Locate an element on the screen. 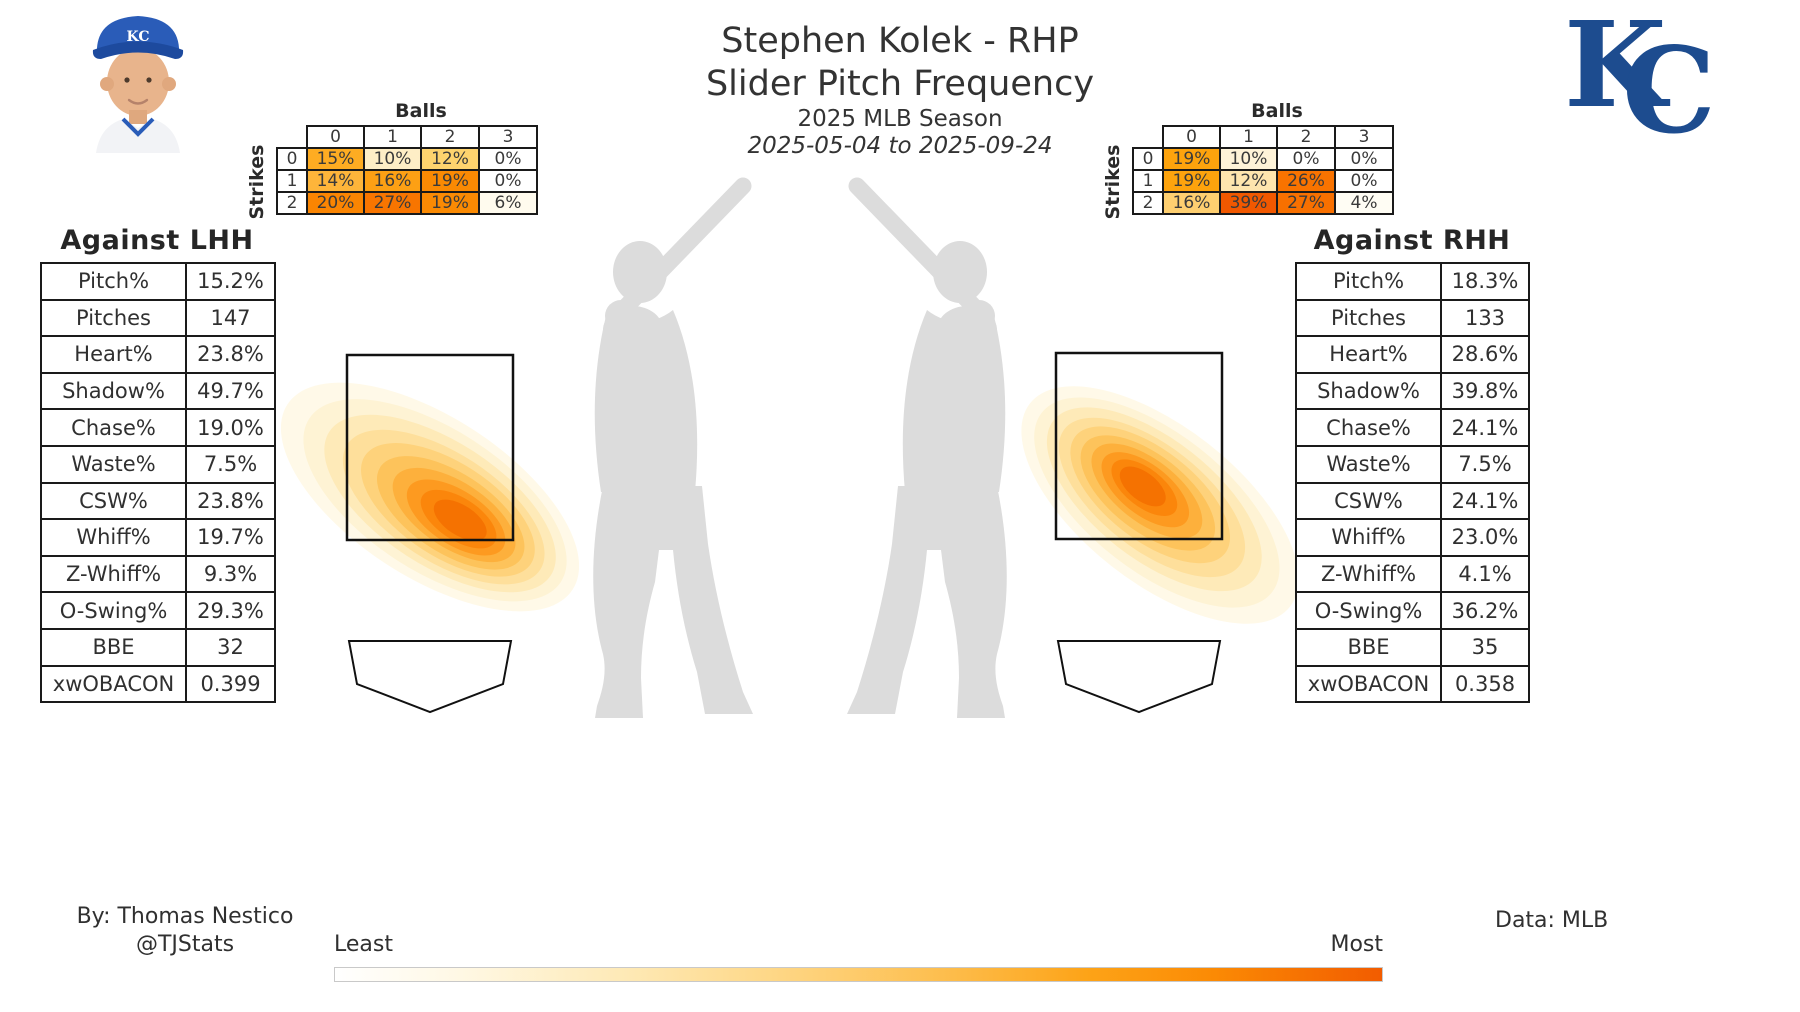  stat-value: 29.3% is located at coordinates (230, 610).